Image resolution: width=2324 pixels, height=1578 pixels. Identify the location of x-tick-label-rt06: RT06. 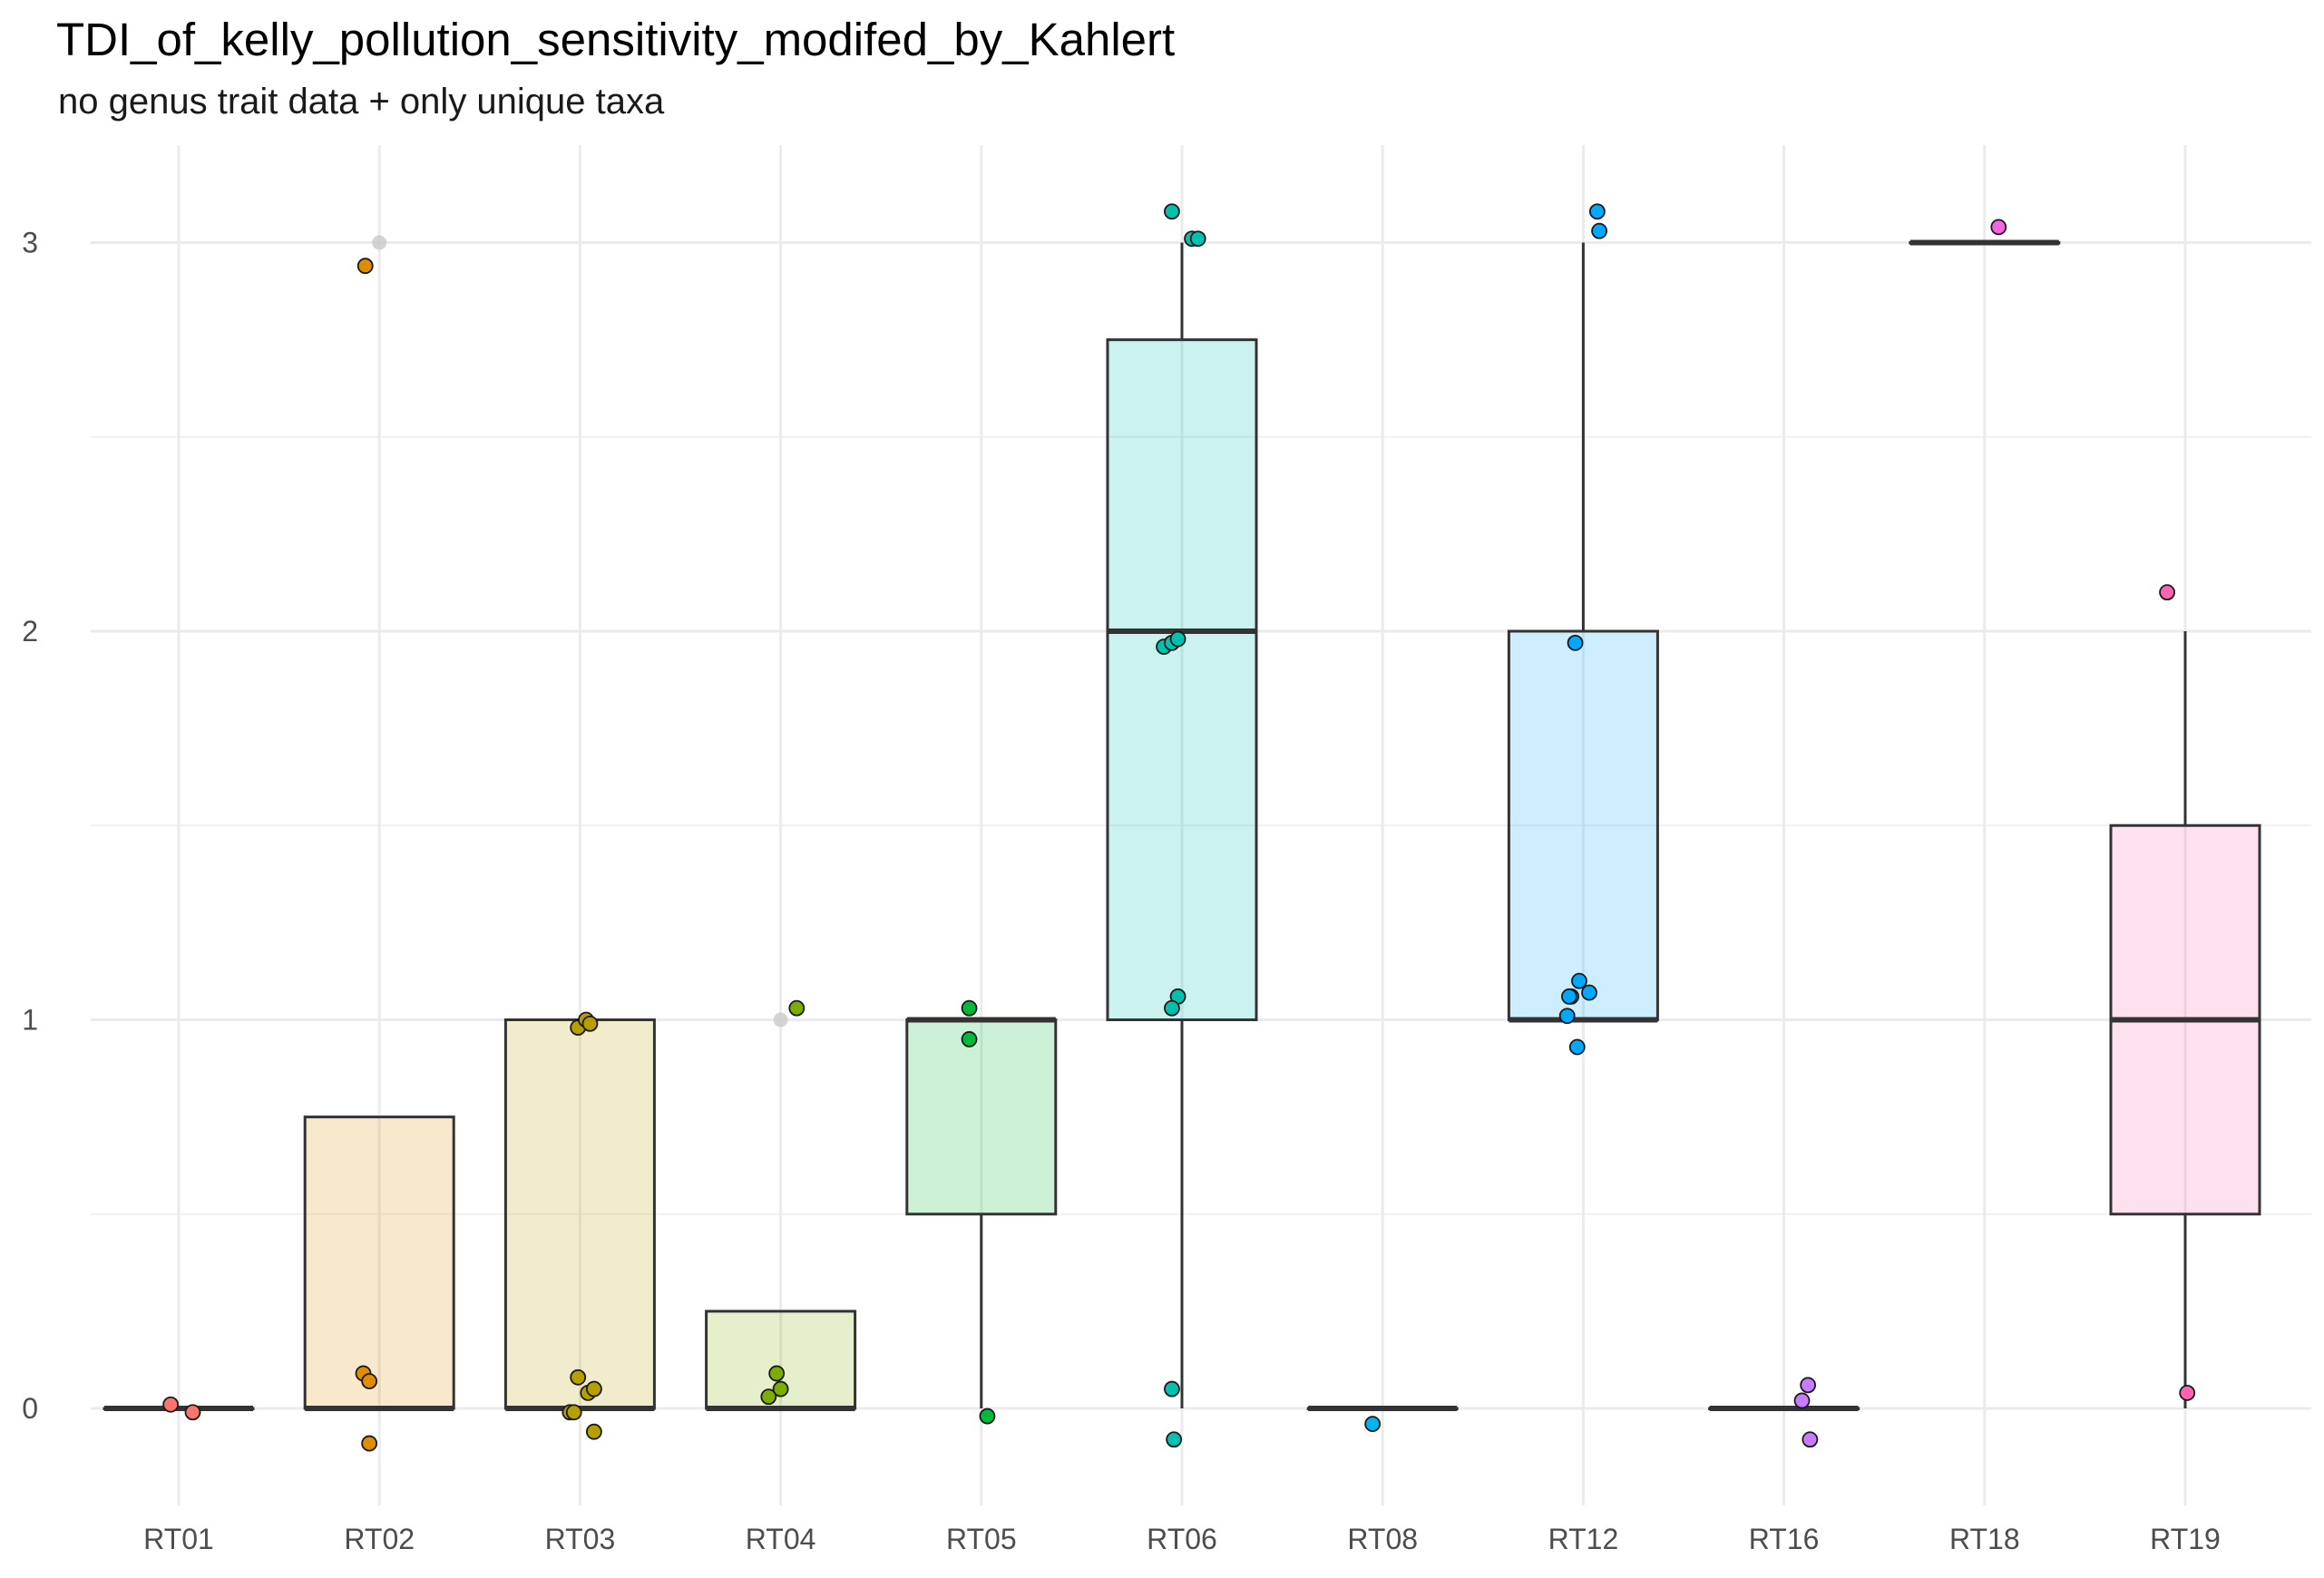
(1182, 1539).